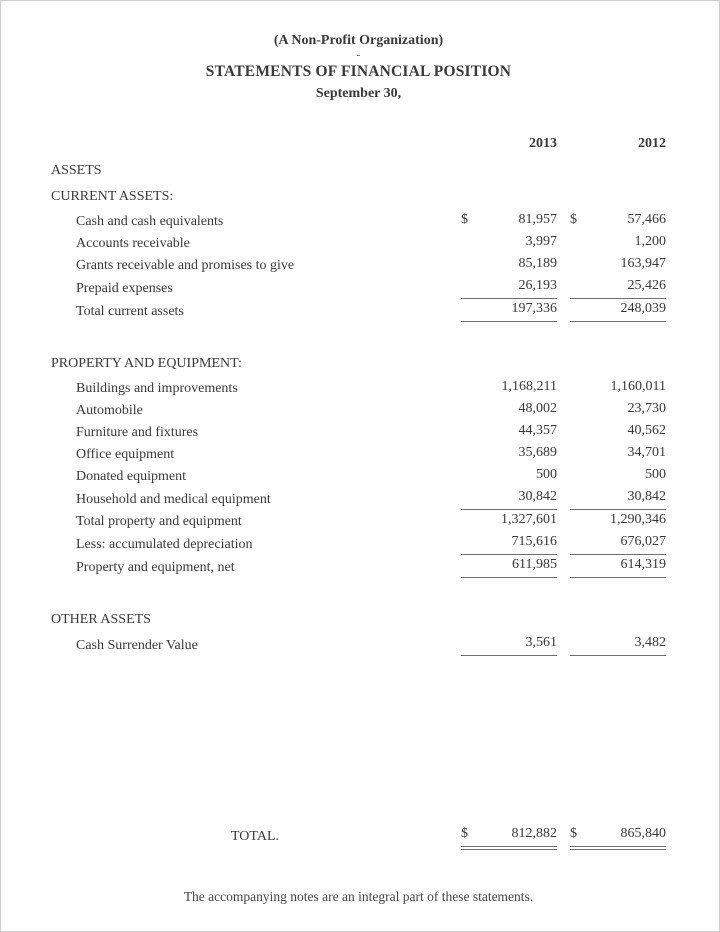  What do you see at coordinates (358, 432) in the screenshot?
I see `statement-row: Furniture and fixtures 44,357 40,562` at bounding box center [358, 432].